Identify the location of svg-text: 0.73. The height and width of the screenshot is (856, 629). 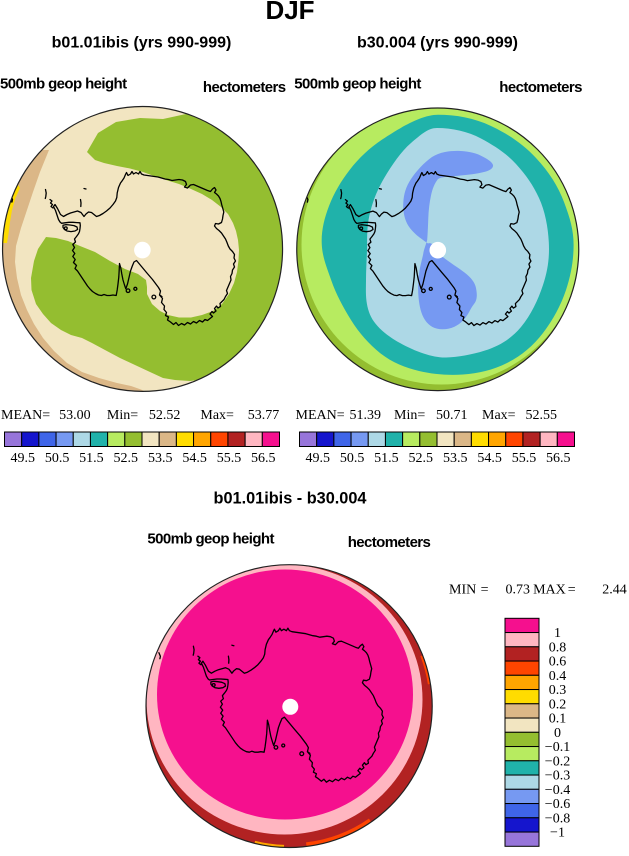
(518, 590).